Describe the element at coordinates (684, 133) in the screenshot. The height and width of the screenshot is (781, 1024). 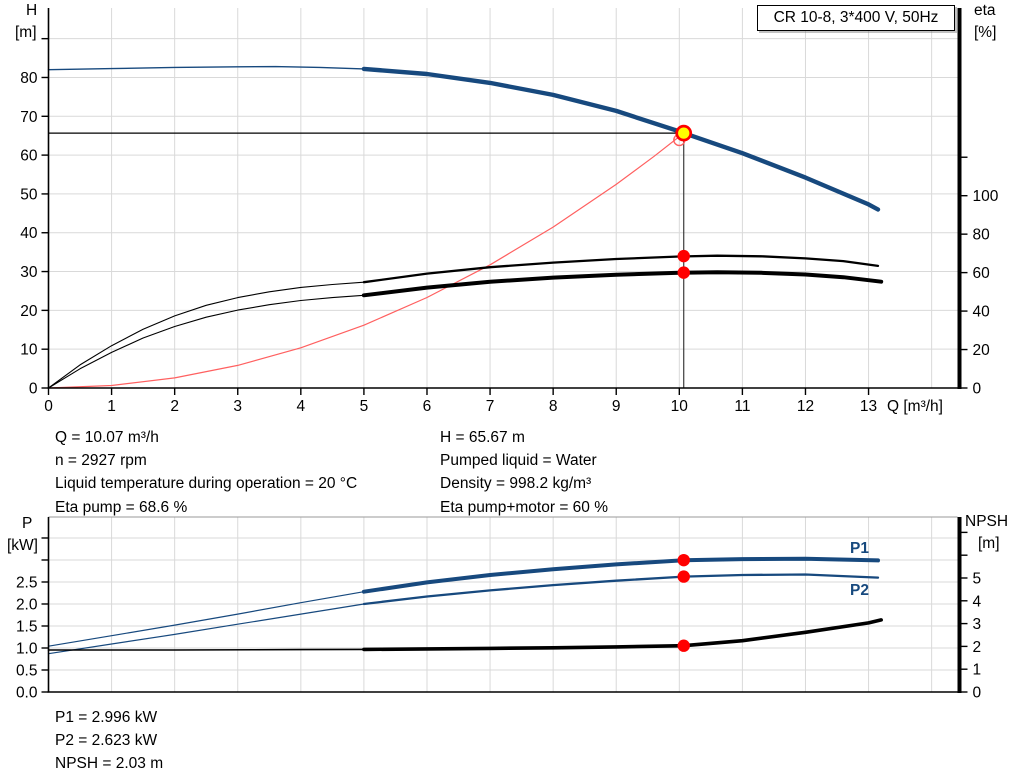
I see `duty-point-marker` at that location.